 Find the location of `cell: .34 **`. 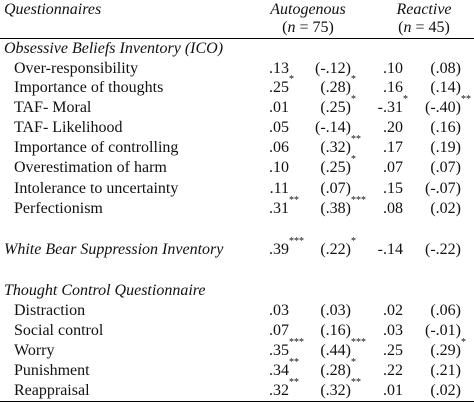

cell: .34 ** is located at coordinates (284, 369).